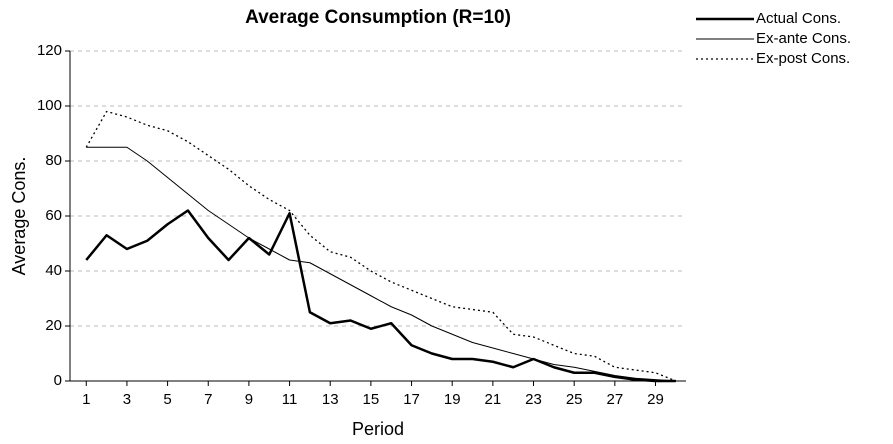 This screenshot has height=444, width=893. I want to click on y-tick-label: 80, so click(53, 160).